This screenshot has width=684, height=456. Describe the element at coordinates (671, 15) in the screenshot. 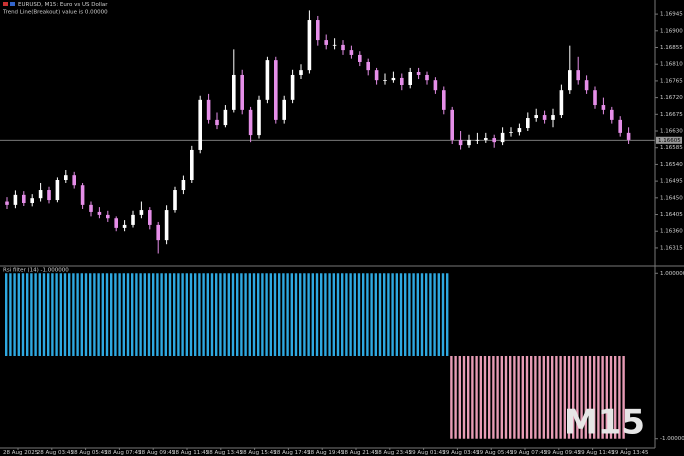

I see `y-tick-label: 1.16945` at that location.